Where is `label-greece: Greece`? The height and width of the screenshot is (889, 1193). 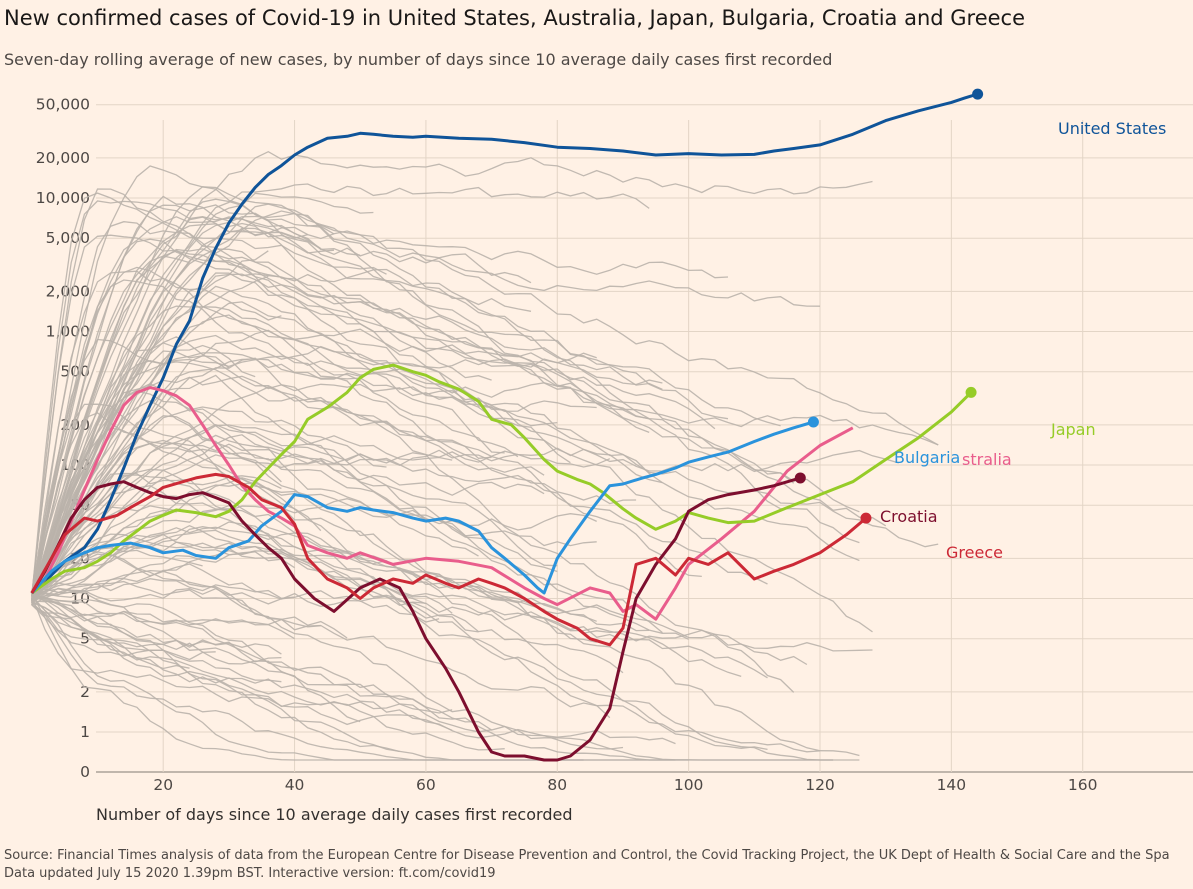 label-greece: Greece is located at coordinates (974, 552).